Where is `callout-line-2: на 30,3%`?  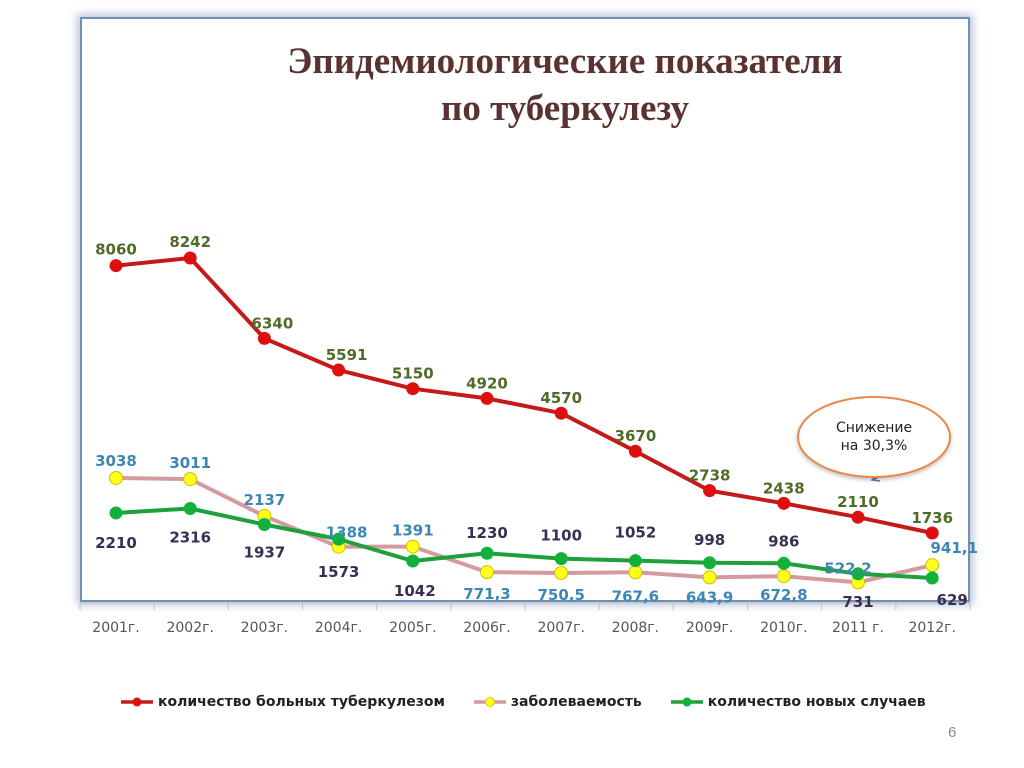 callout-line-2: на 30,3% is located at coordinates (874, 446).